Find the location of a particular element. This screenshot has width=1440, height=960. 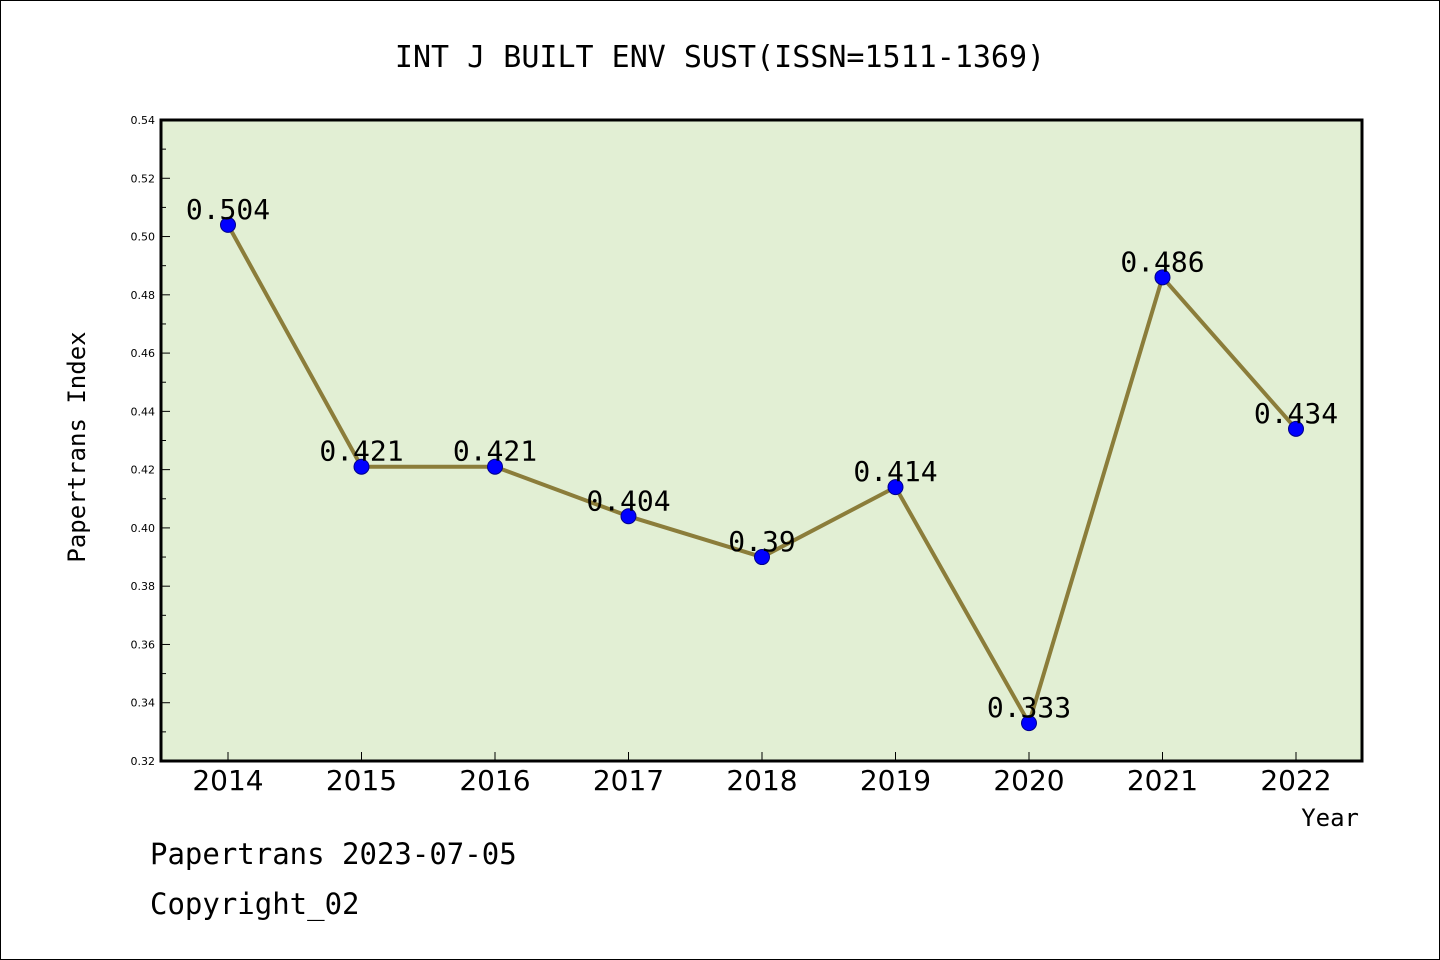

x-tick-label: 2022 is located at coordinates (1295, 780).